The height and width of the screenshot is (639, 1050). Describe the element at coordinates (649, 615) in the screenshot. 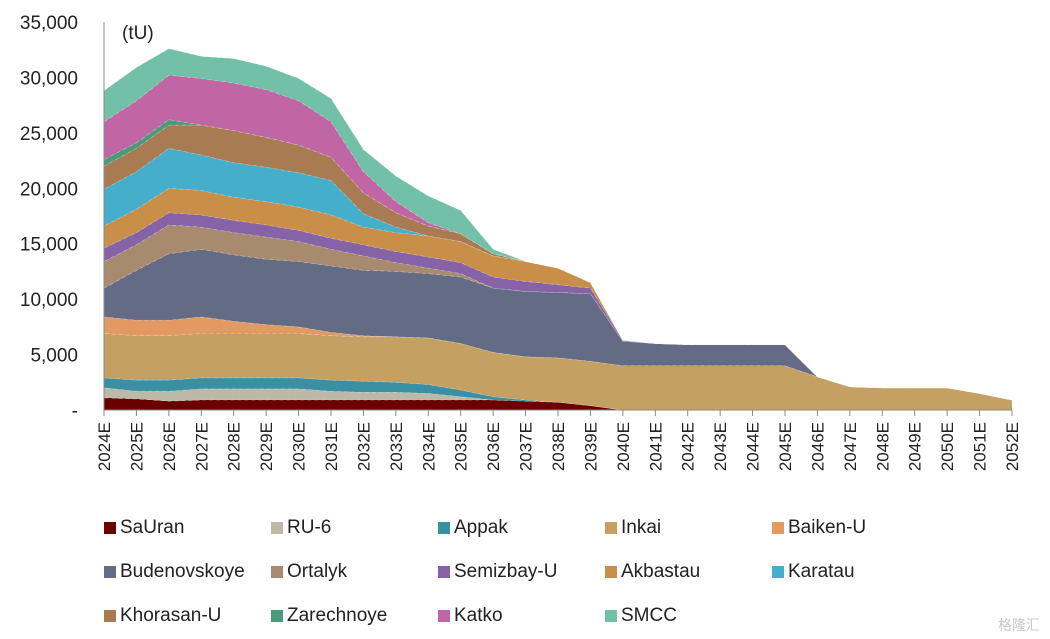

I see `legend-label: SMCC` at that location.